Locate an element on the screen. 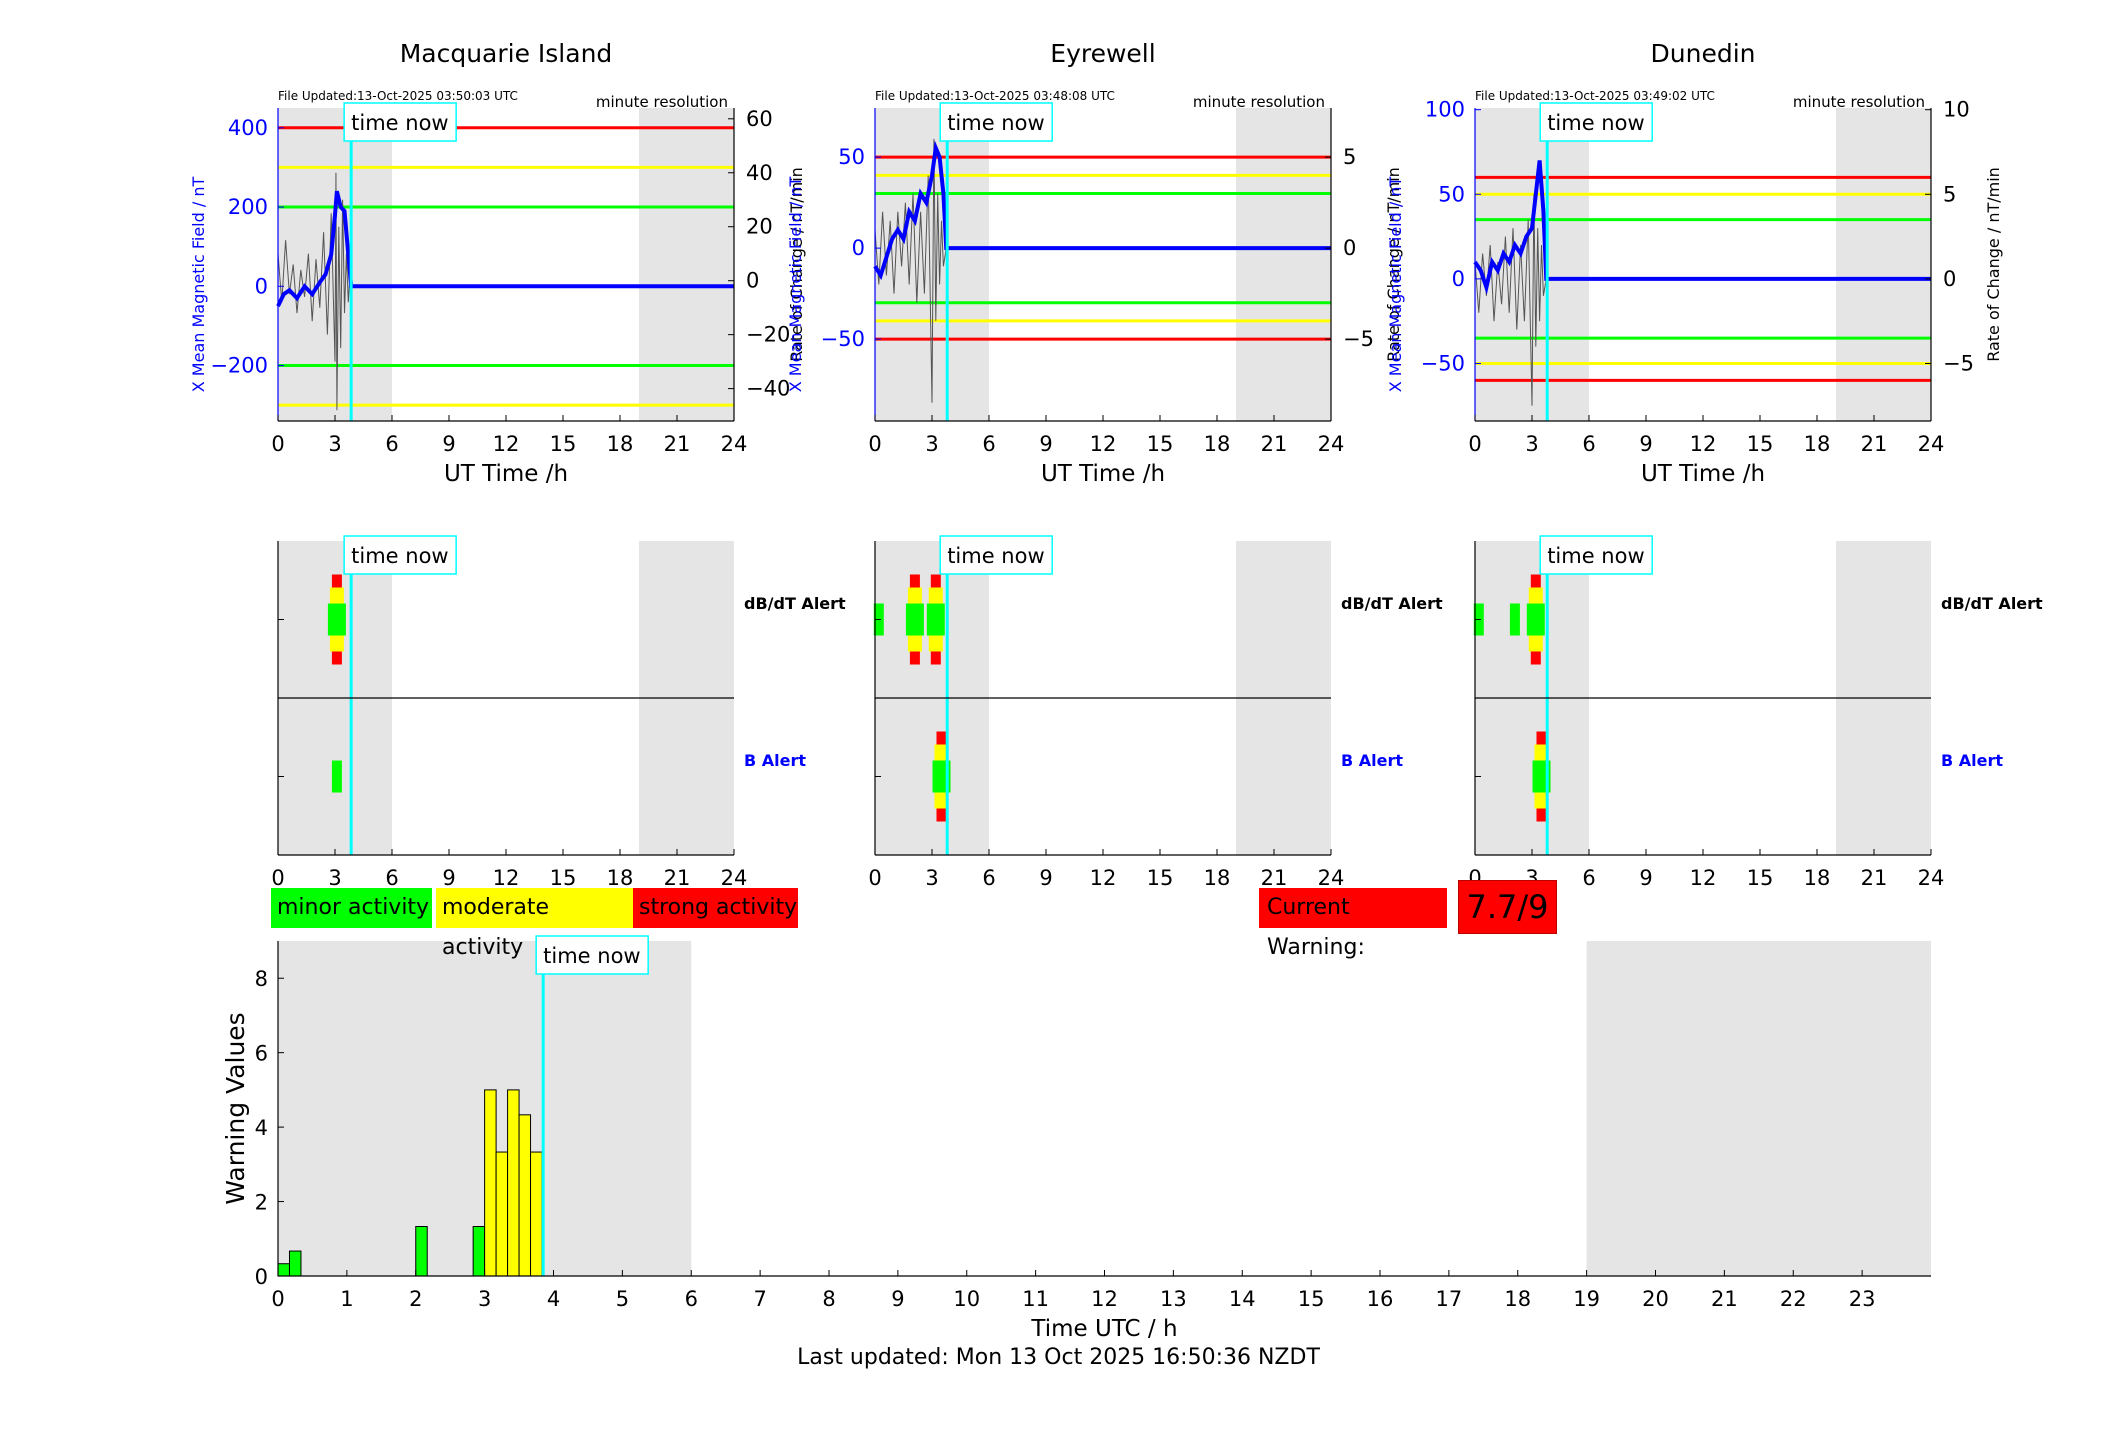 The width and height of the screenshot is (2117, 1437). y-tick-label-right: 5 is located at coordinates (1949, 194).